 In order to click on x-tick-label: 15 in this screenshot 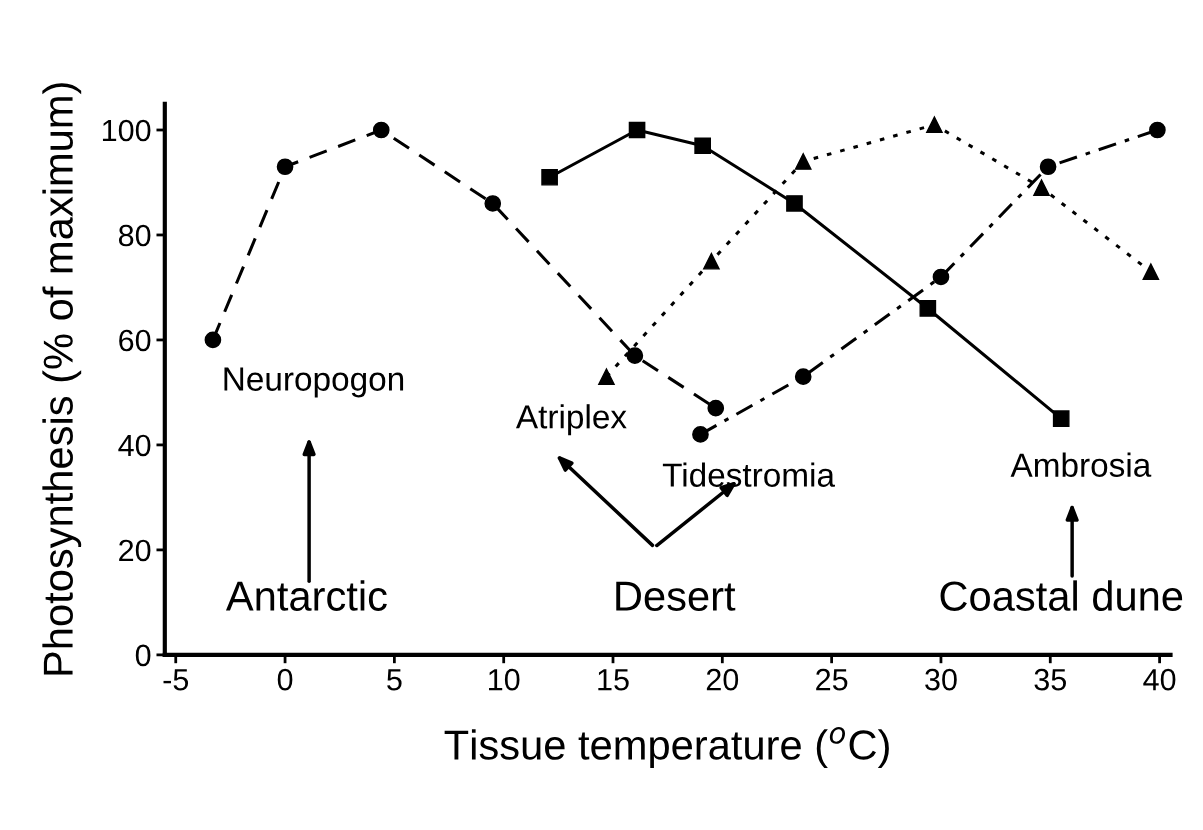, I will do `click(613, 680)`.